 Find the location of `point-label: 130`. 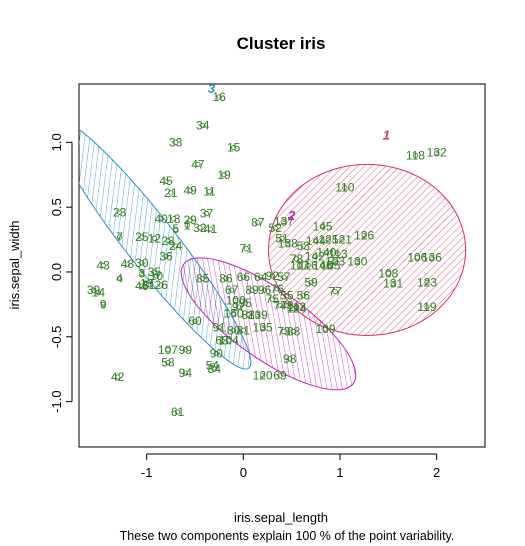

point-label: 130 is located at coordinates (357, 262).